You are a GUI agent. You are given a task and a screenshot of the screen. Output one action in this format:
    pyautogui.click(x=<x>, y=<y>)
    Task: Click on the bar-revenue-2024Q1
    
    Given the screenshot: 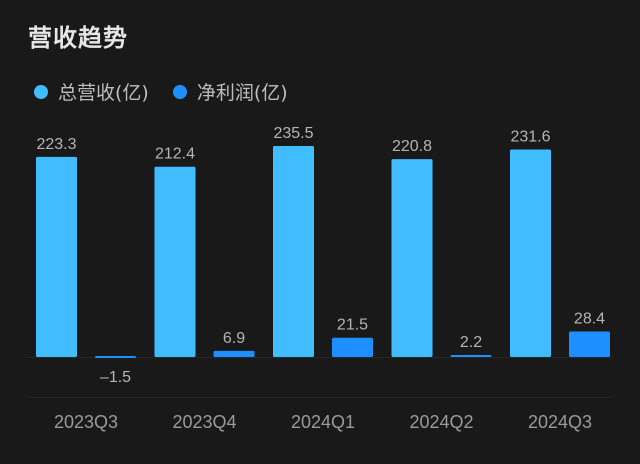 What is the action you would take?
    pyautogui.click(x=293, y=251)
    